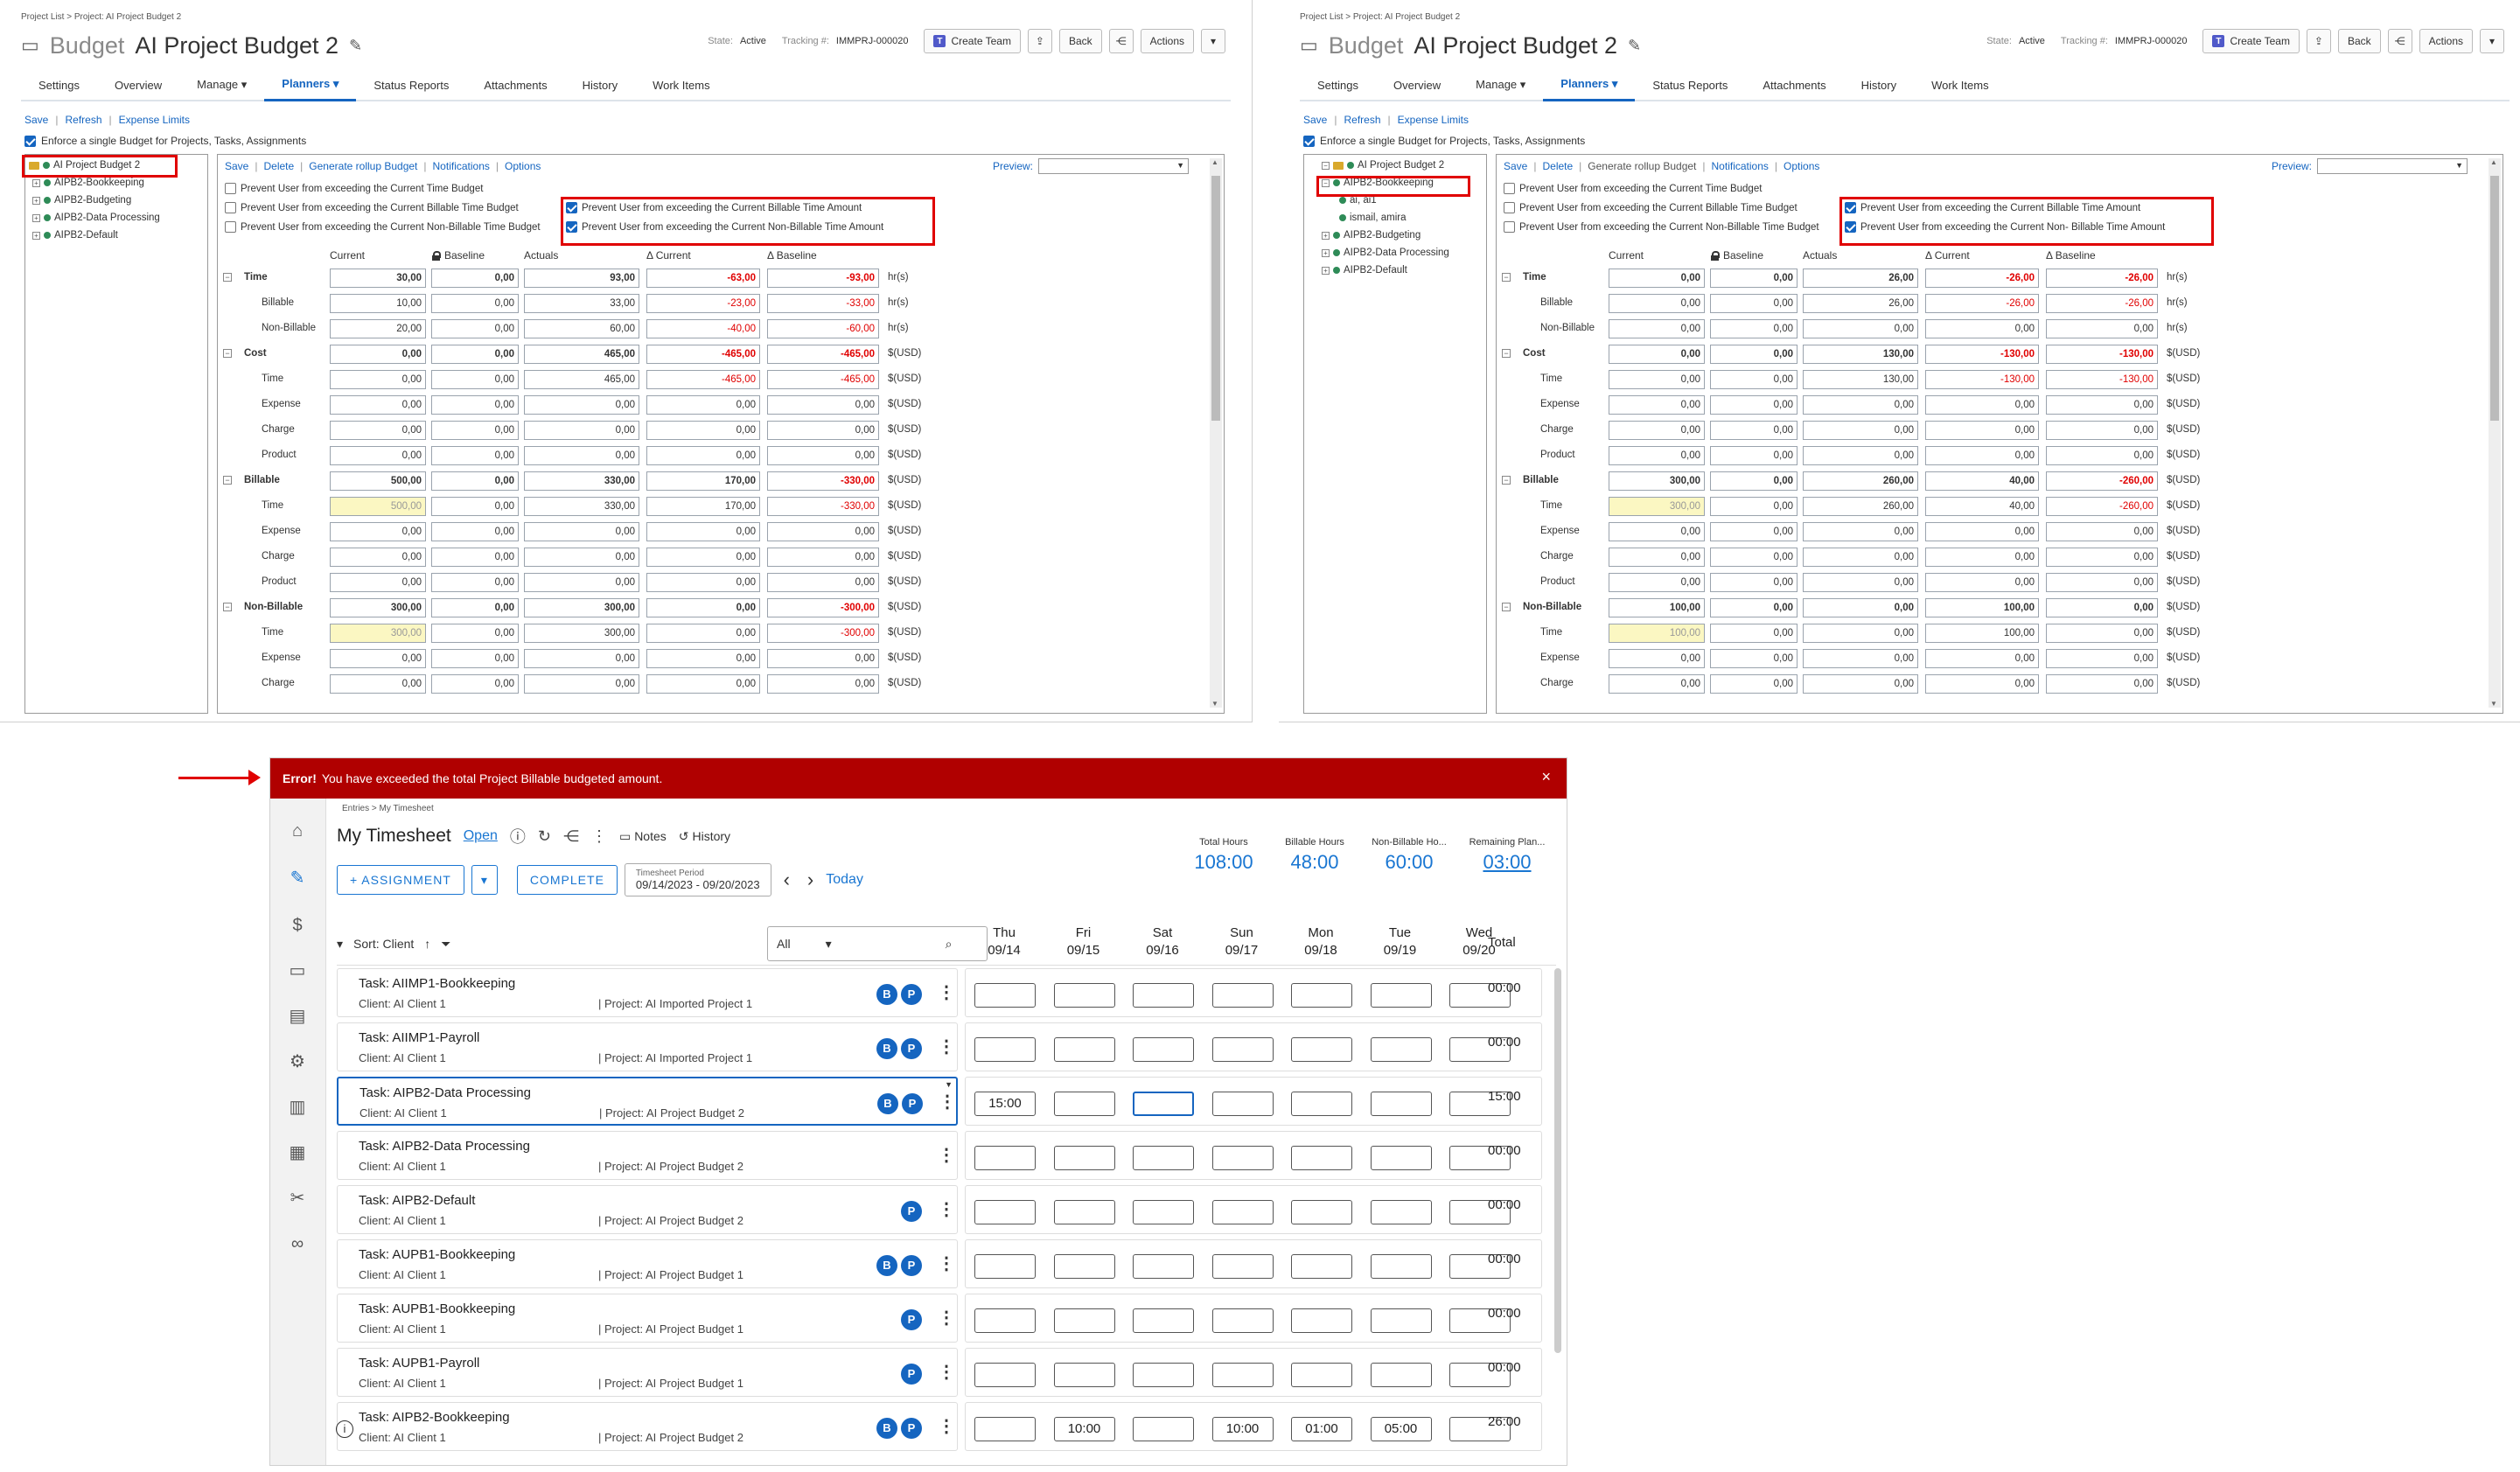 Image resolution: width=2520 pixels, height=1472 pixels. I want to click on link-0: Save, so click(36, 120).